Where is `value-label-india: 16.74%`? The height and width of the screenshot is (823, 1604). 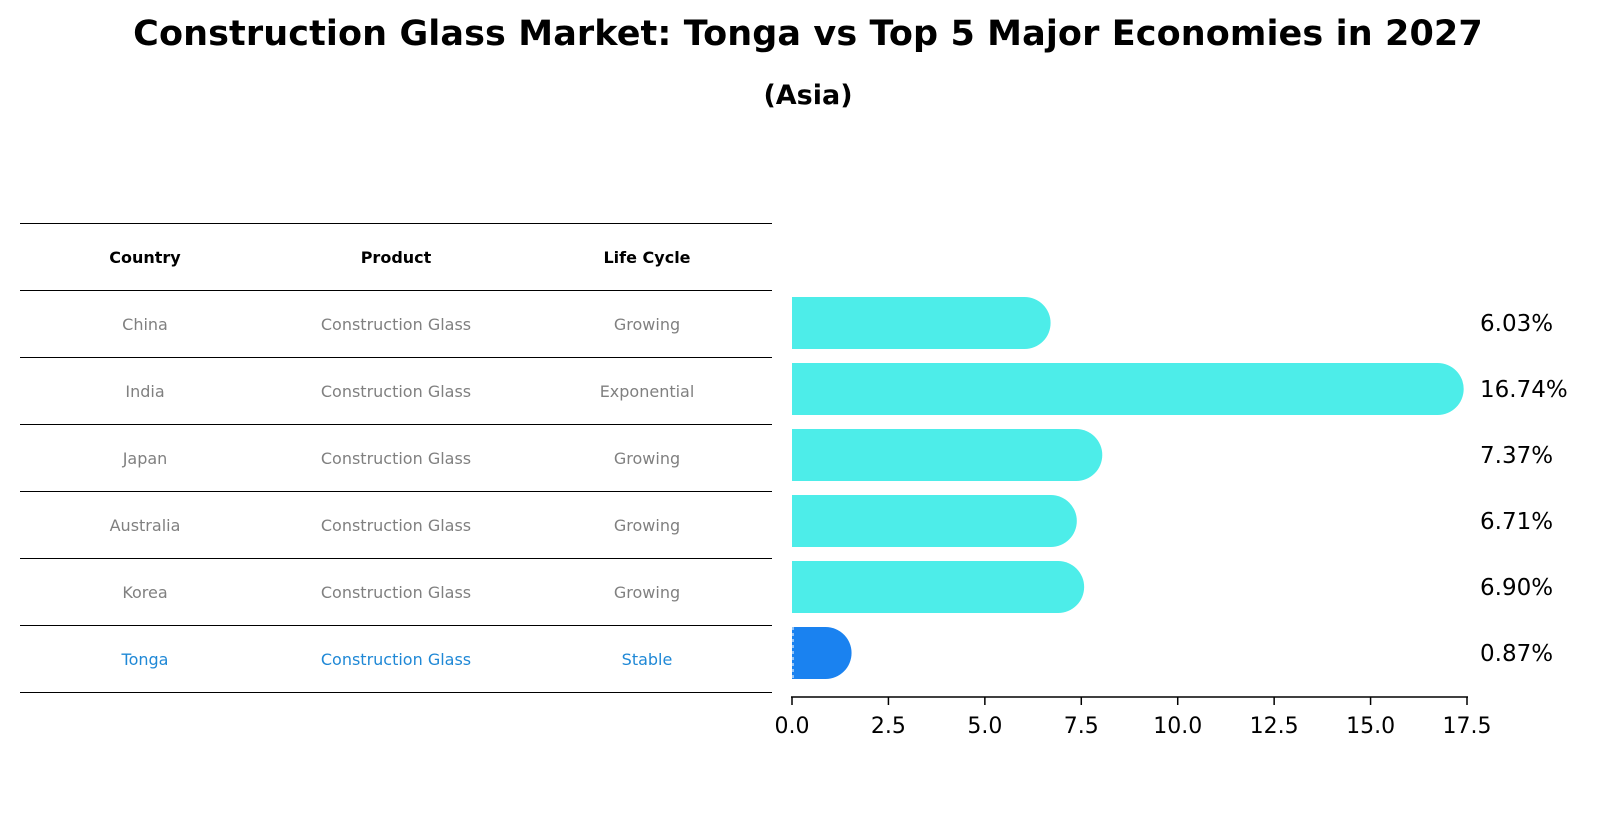
value-label-india: 16.74% is located at coordinates (1524, 390).